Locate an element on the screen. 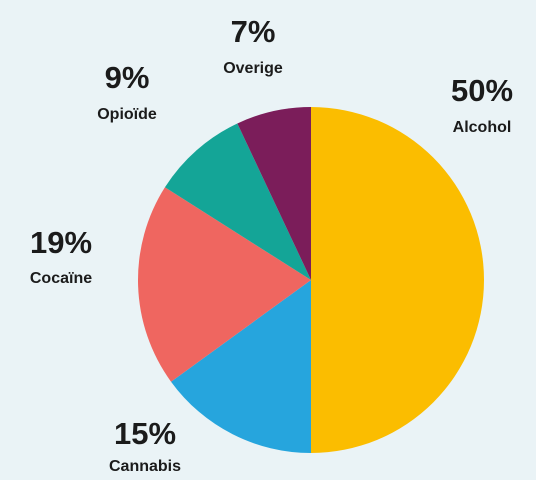 The height and width of the screenshot is (480, 536). slice-percent-alcohol: 50% is located at coordinates (482, 90).